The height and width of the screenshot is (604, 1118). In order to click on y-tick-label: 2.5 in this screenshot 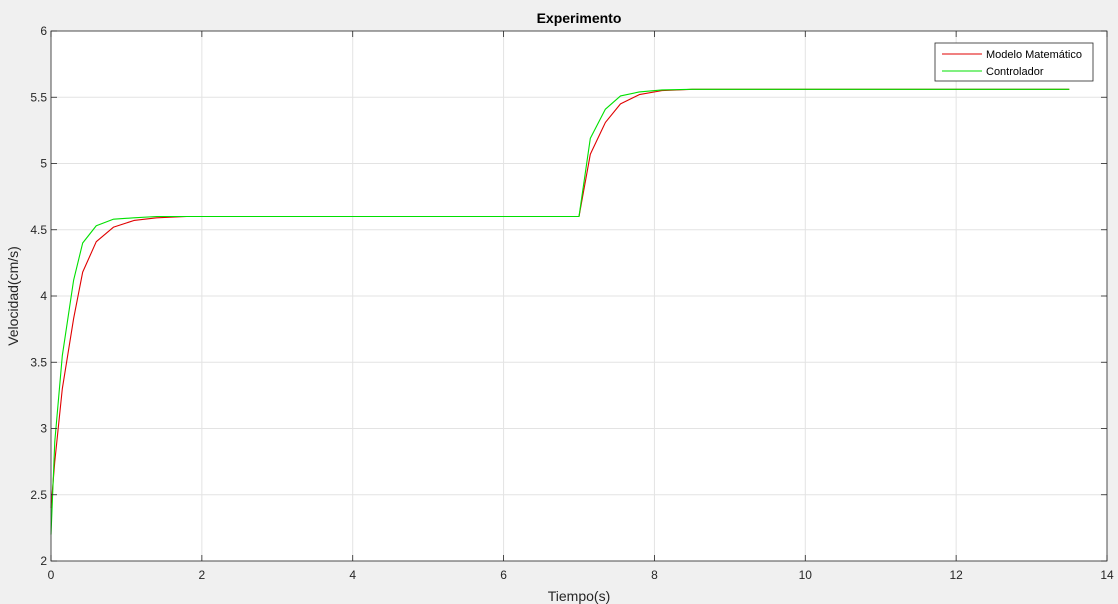, I will do `click(38, 495)`.